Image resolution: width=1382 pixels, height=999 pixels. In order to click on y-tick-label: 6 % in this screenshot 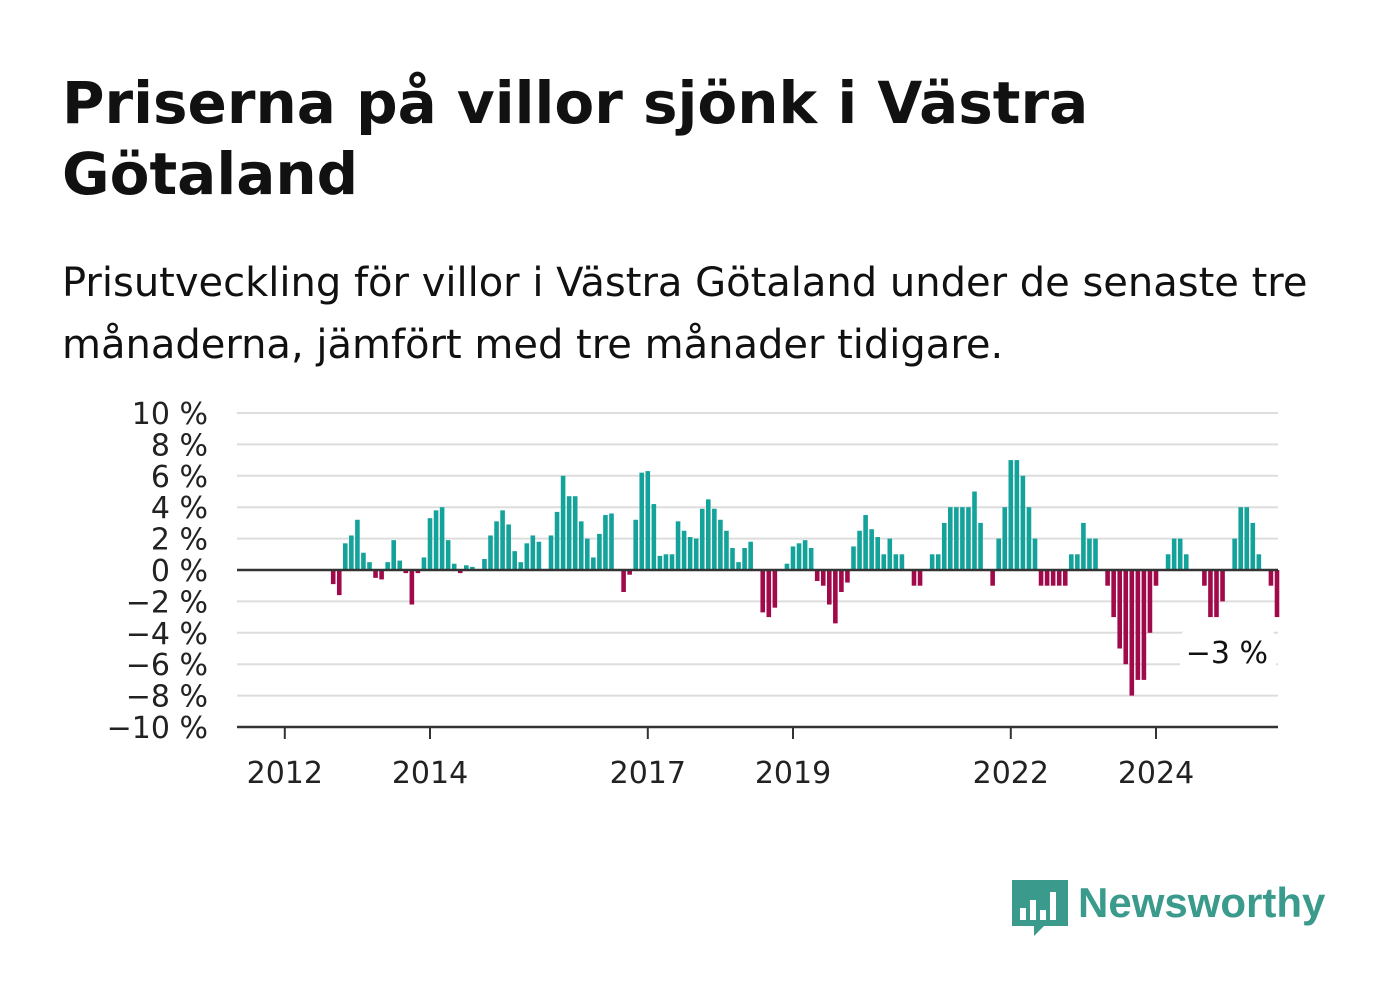, I will do `click(179, 477)`.